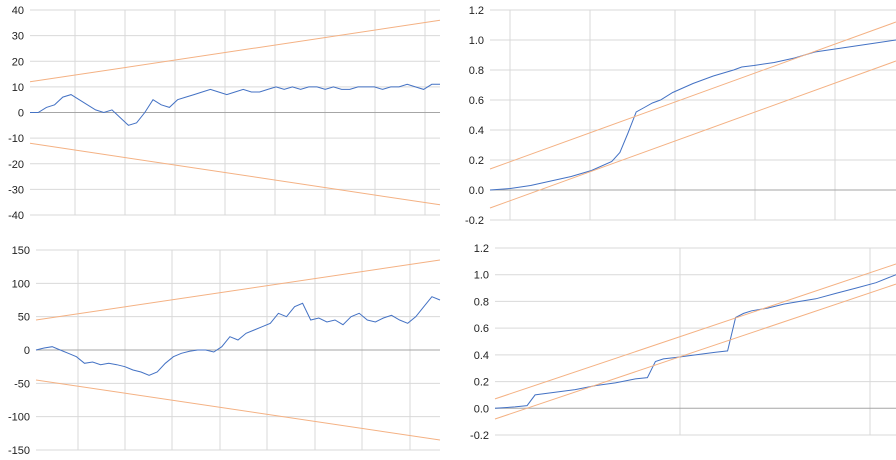 The width and height of the screenshot is (896, 460). I want to click on y-tick-label: -40, so click(16, 216).